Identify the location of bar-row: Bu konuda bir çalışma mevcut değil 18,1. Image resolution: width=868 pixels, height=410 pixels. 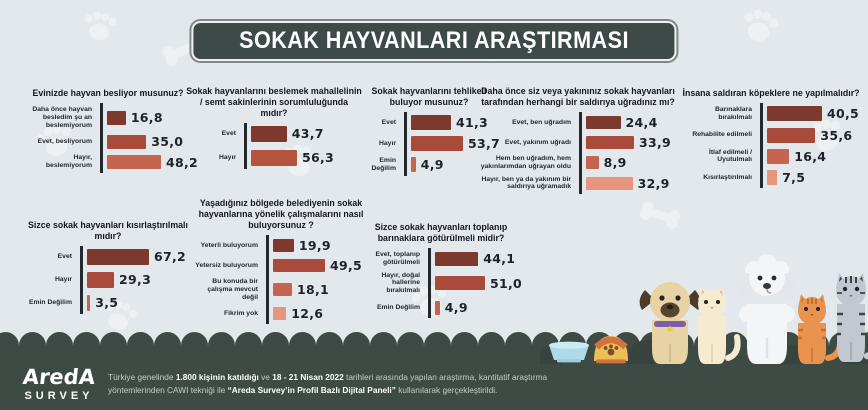
(281, 289).